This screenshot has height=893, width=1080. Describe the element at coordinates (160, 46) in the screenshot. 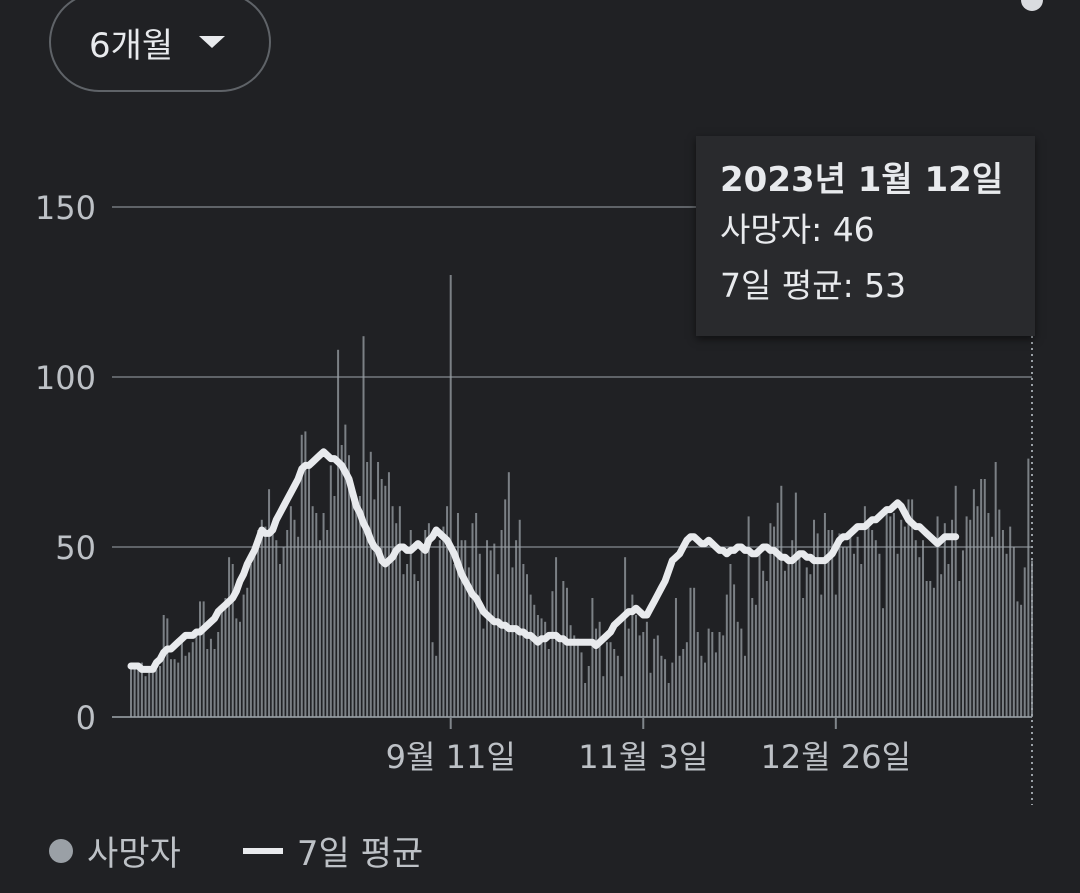

I see `time-range-dropdown: 6개월` at that location.